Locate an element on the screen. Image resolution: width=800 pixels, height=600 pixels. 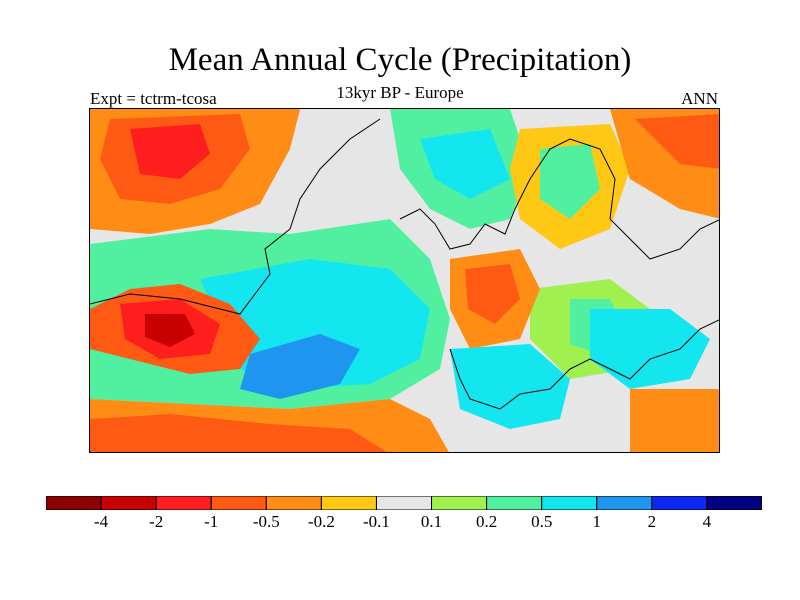
region-mediterranean is located at coordinates (510, 386).